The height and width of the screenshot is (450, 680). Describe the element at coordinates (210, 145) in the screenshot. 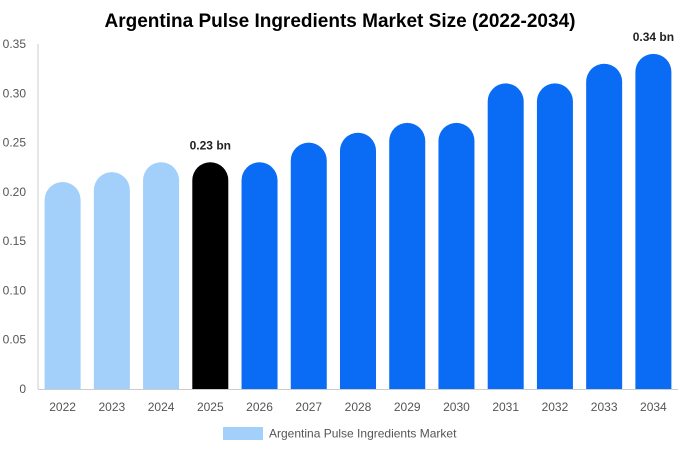

I see `data-label-2025: 0.23 bn` at that location.